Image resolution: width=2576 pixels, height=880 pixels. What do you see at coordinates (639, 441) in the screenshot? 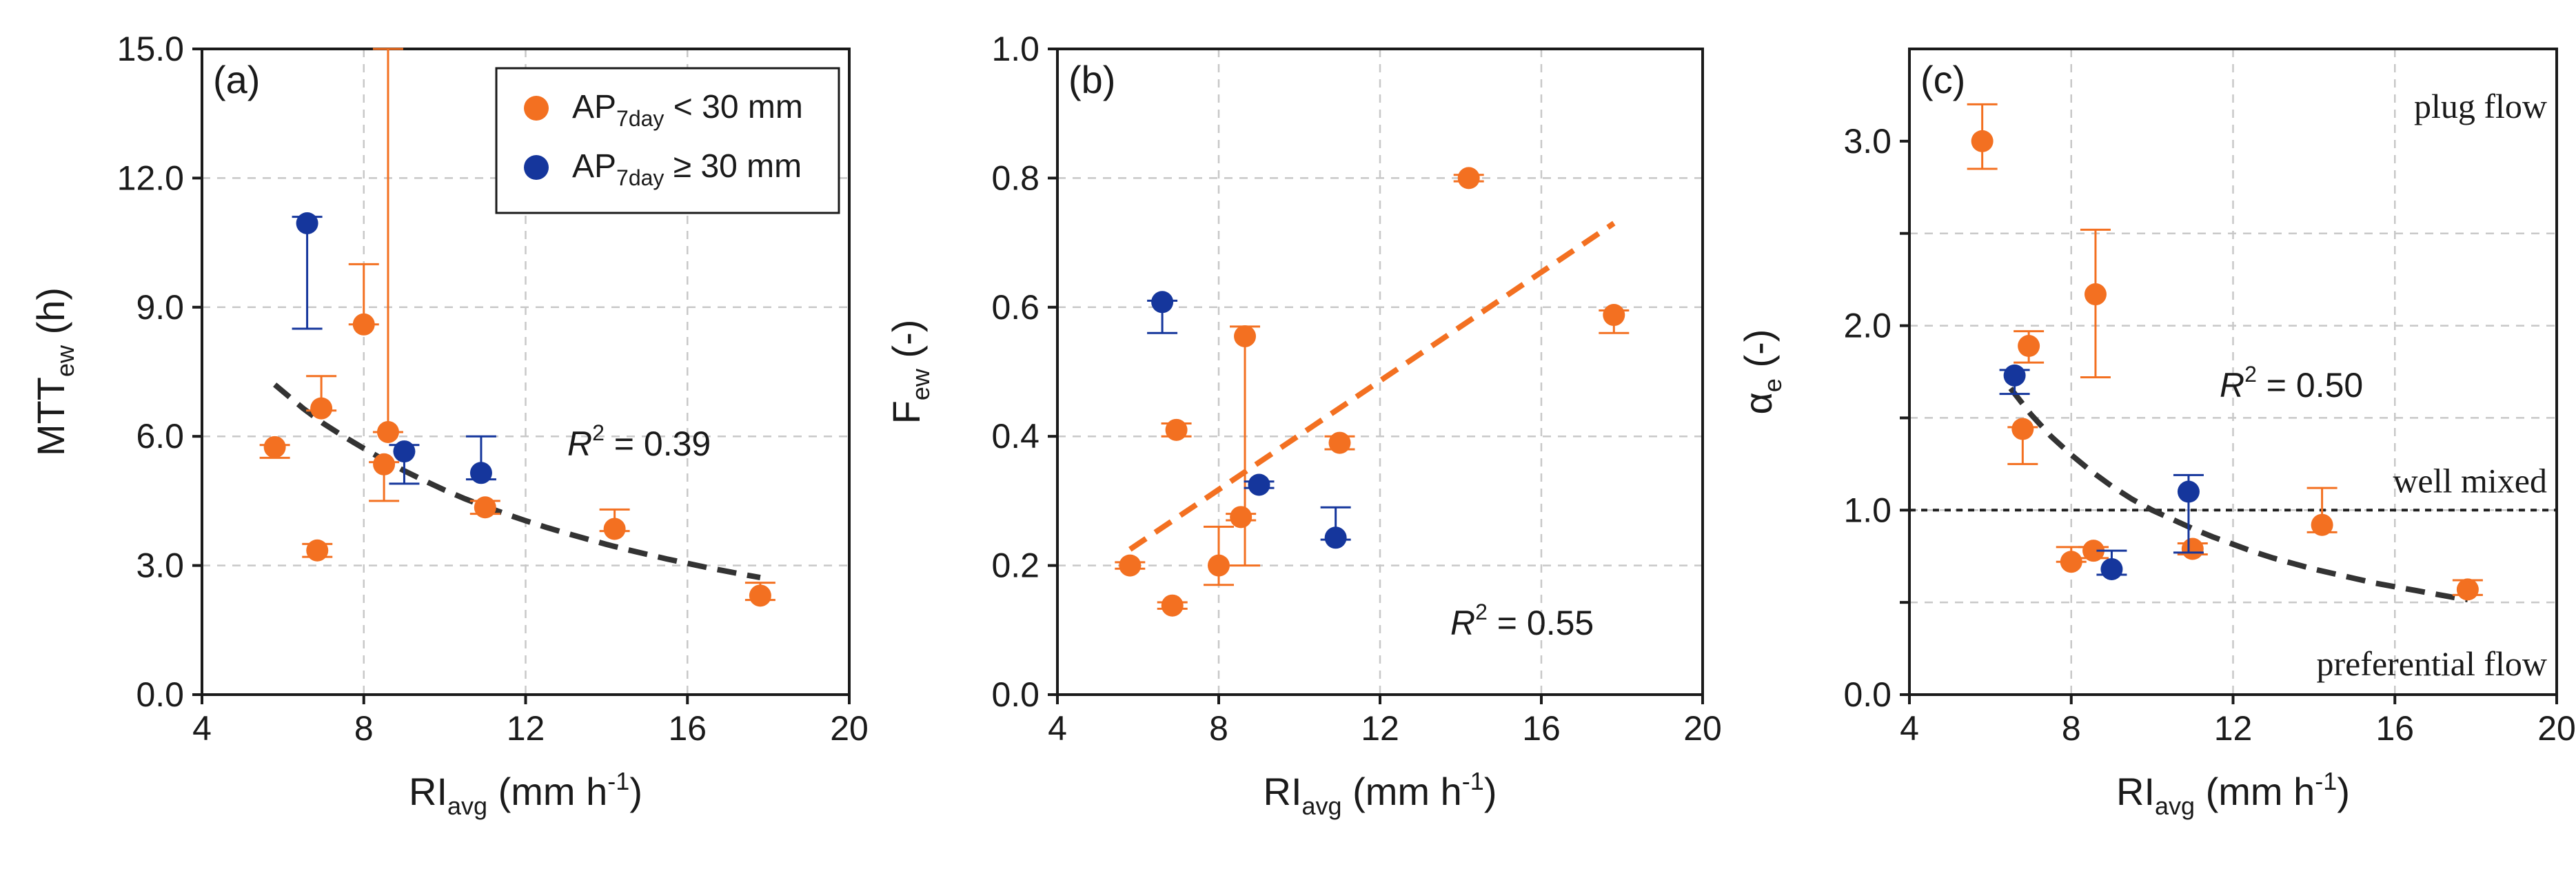
I see `r-squared-label: R2 = 0.39` at bounding box center [639, 441].